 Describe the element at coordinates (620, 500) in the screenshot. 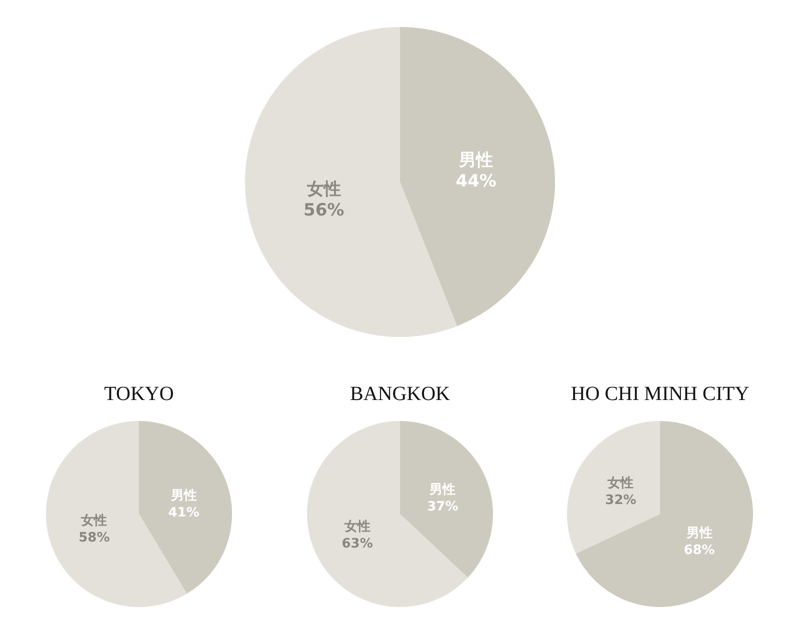

I see `data-label: 32%` at that location.